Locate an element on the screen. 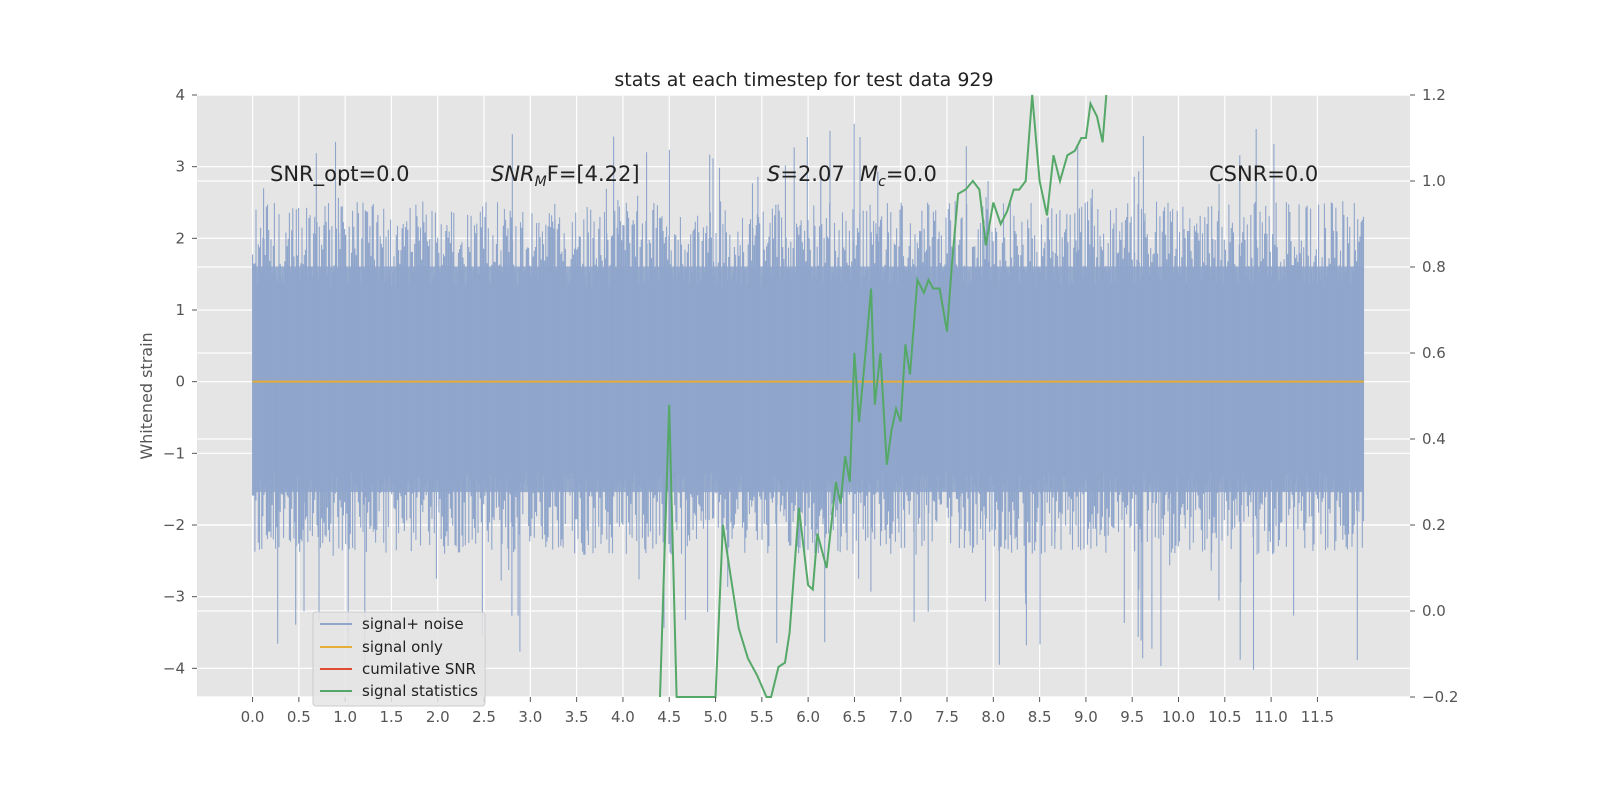 The width and height of the screenshot is (1600, 800). y-tick-label: −3 is located at coordinates (174, 597).